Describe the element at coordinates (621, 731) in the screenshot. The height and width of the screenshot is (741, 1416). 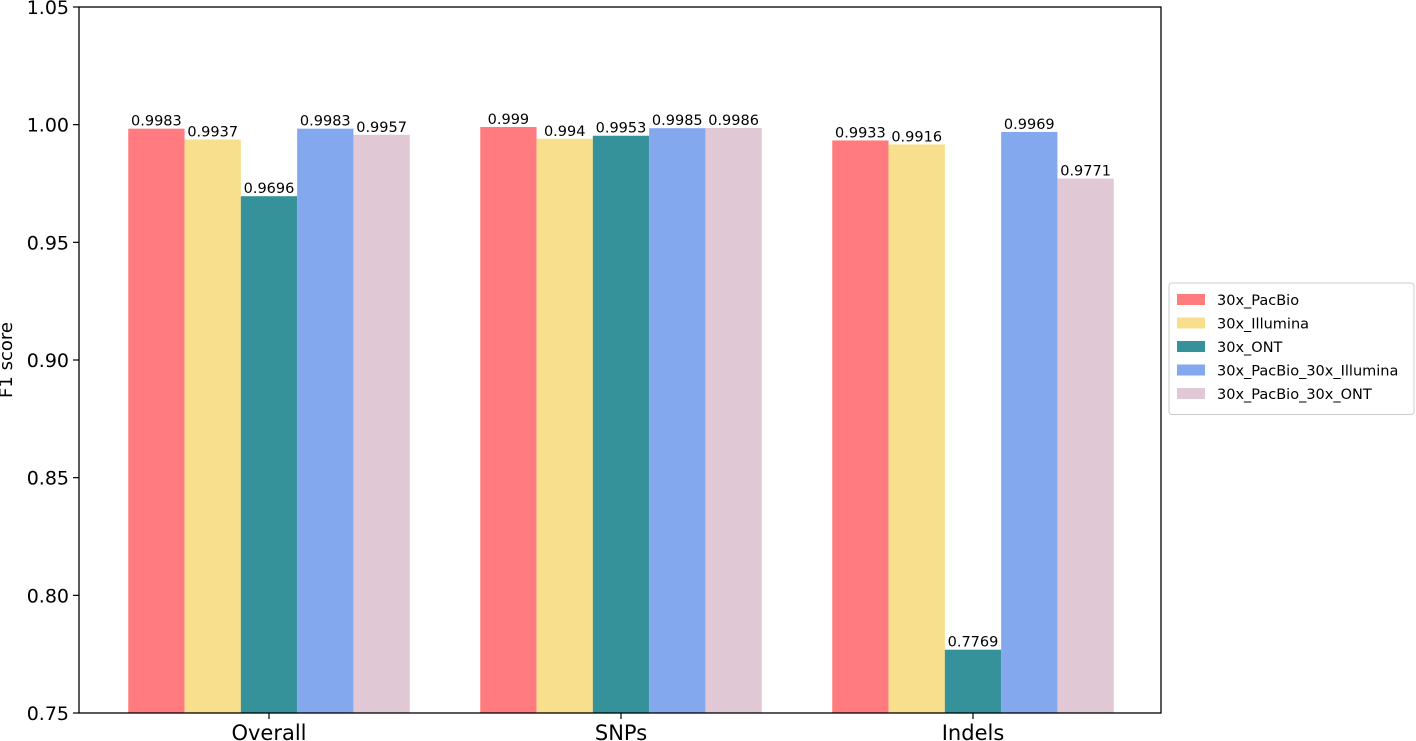
I see `x-tick-label-snps: SNPs` at that location.